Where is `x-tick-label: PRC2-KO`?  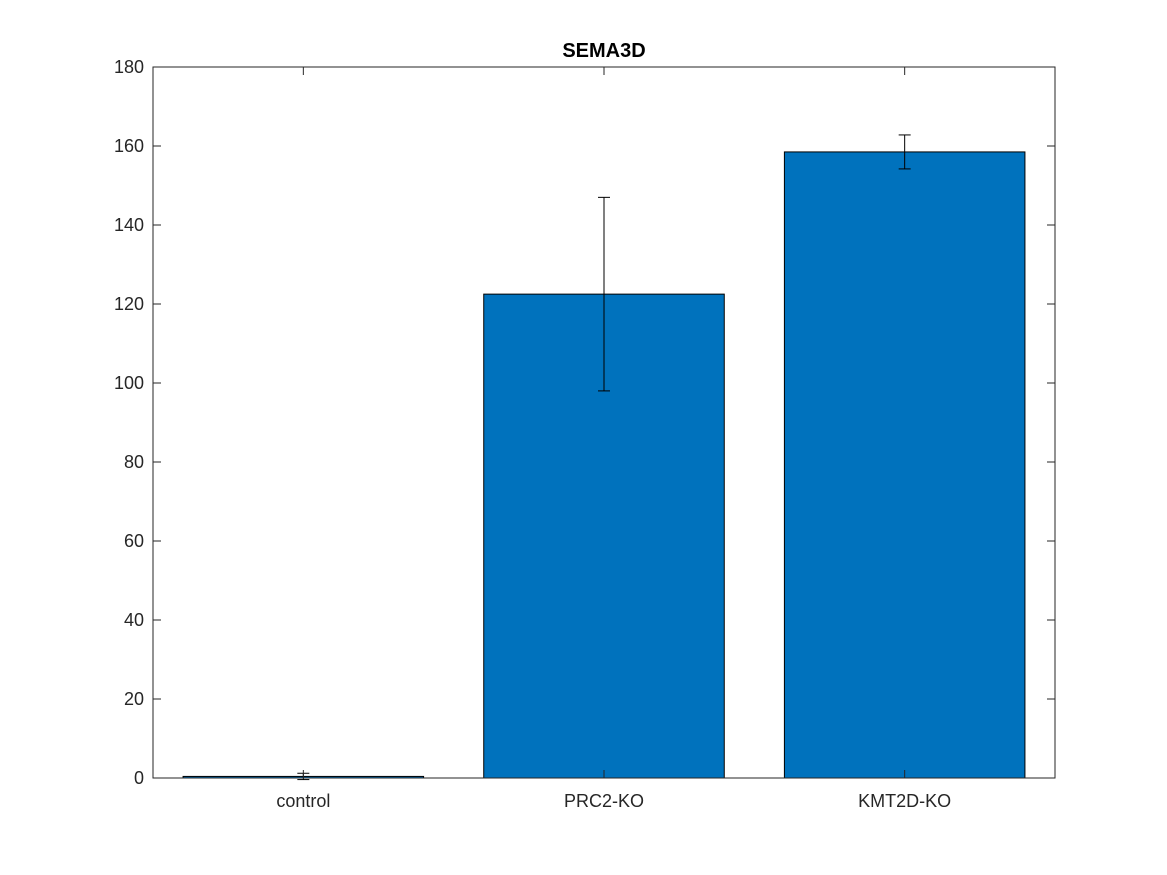
x-tick-label: PRC2-KO is located at coordinates (604, 801).